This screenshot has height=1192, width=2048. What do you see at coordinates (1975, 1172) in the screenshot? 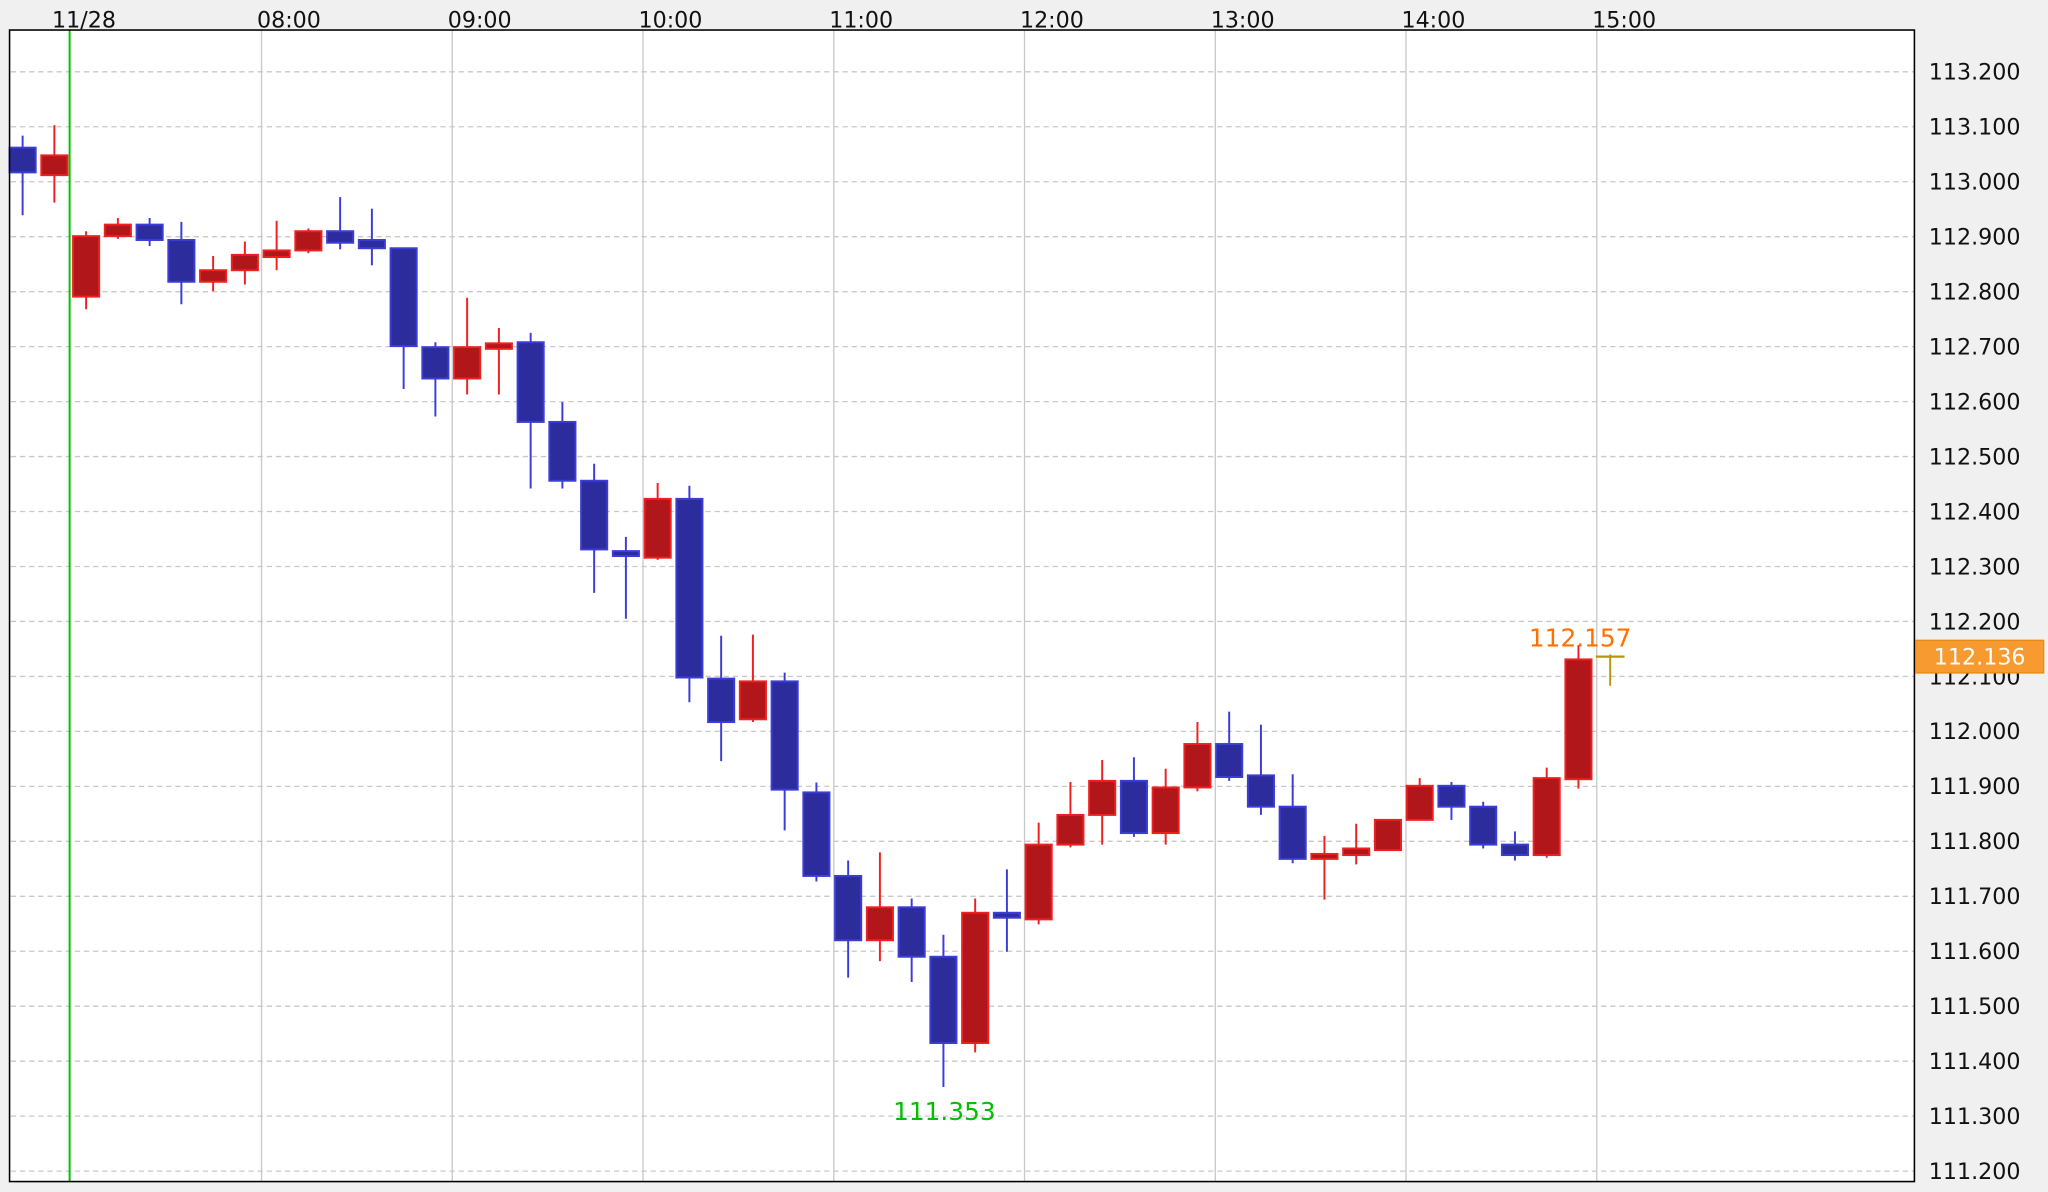
I see `price-tick-label: 111.200` at bounding box center [1975, 1172].